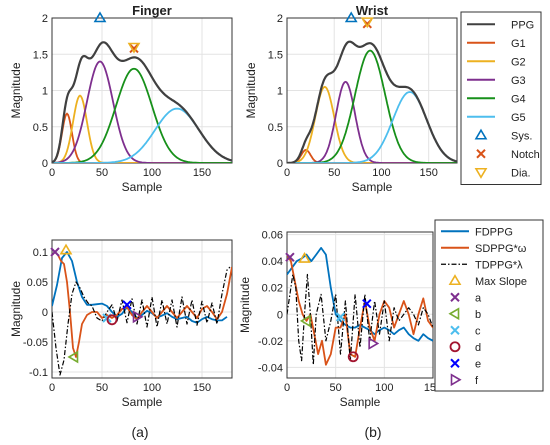 This screenshot has height=445, width=550. Describe the element at coordinates (522, 25) in the screenshot. I see `legend-label-PPG: PPG` at that location.